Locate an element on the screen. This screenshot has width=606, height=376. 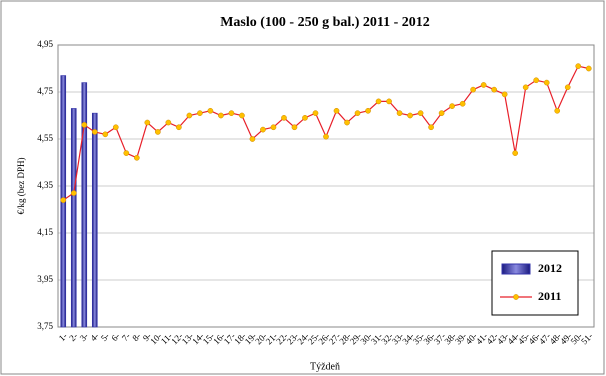
y-tick-label: 4,75 is located at coordinates (45, 91).